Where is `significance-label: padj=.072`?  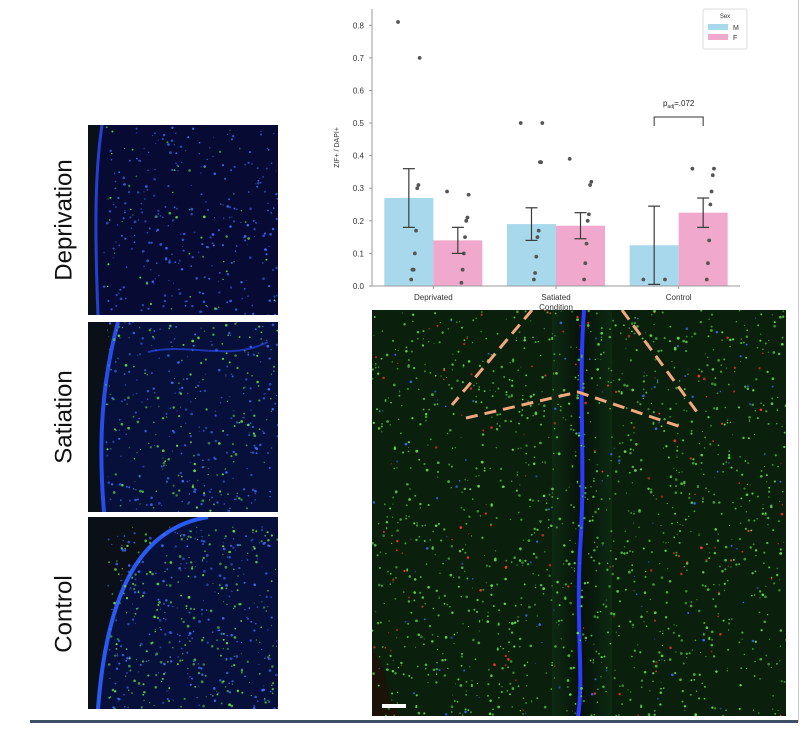 significance-label: padj=.072 is located at coordinates (679, 104).